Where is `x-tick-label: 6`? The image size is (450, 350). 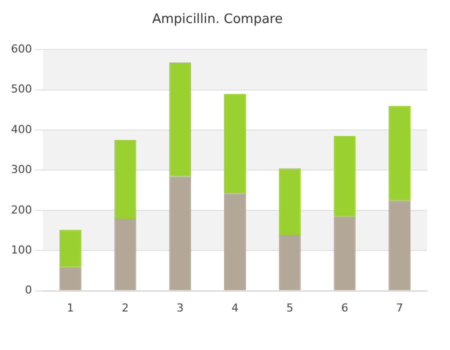
x-tick-label: 6 is located at coordinates (344, 307).